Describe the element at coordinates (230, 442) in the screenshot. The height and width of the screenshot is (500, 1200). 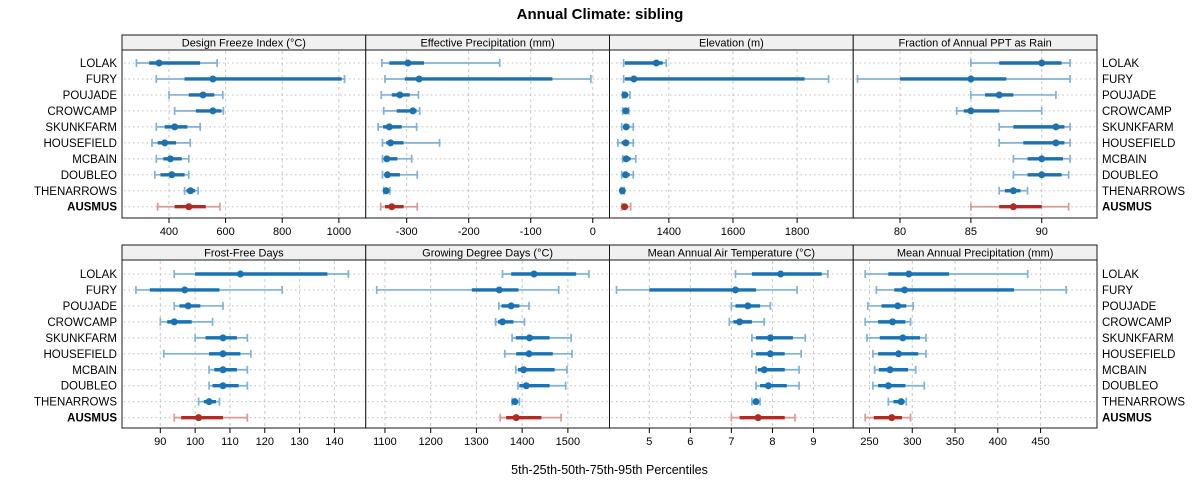
I see `axis-tick-label: 110` at that location.